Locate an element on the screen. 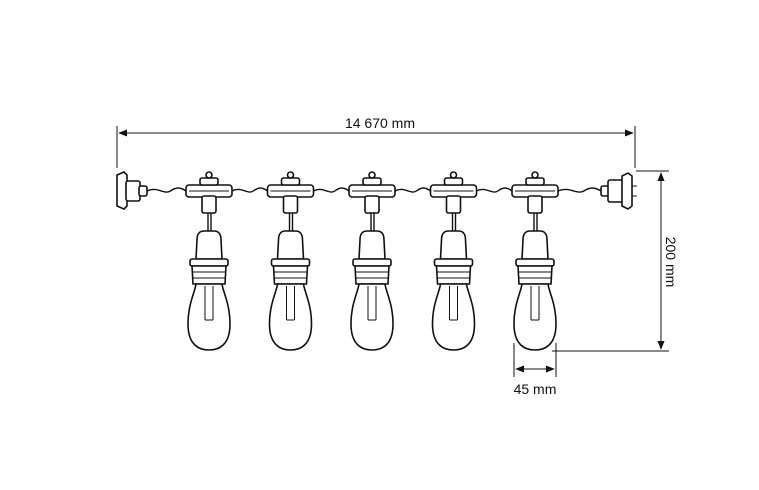 The height and width of the screenshot is (490, 759). left-plug-body is located at coordinates (133, 191).